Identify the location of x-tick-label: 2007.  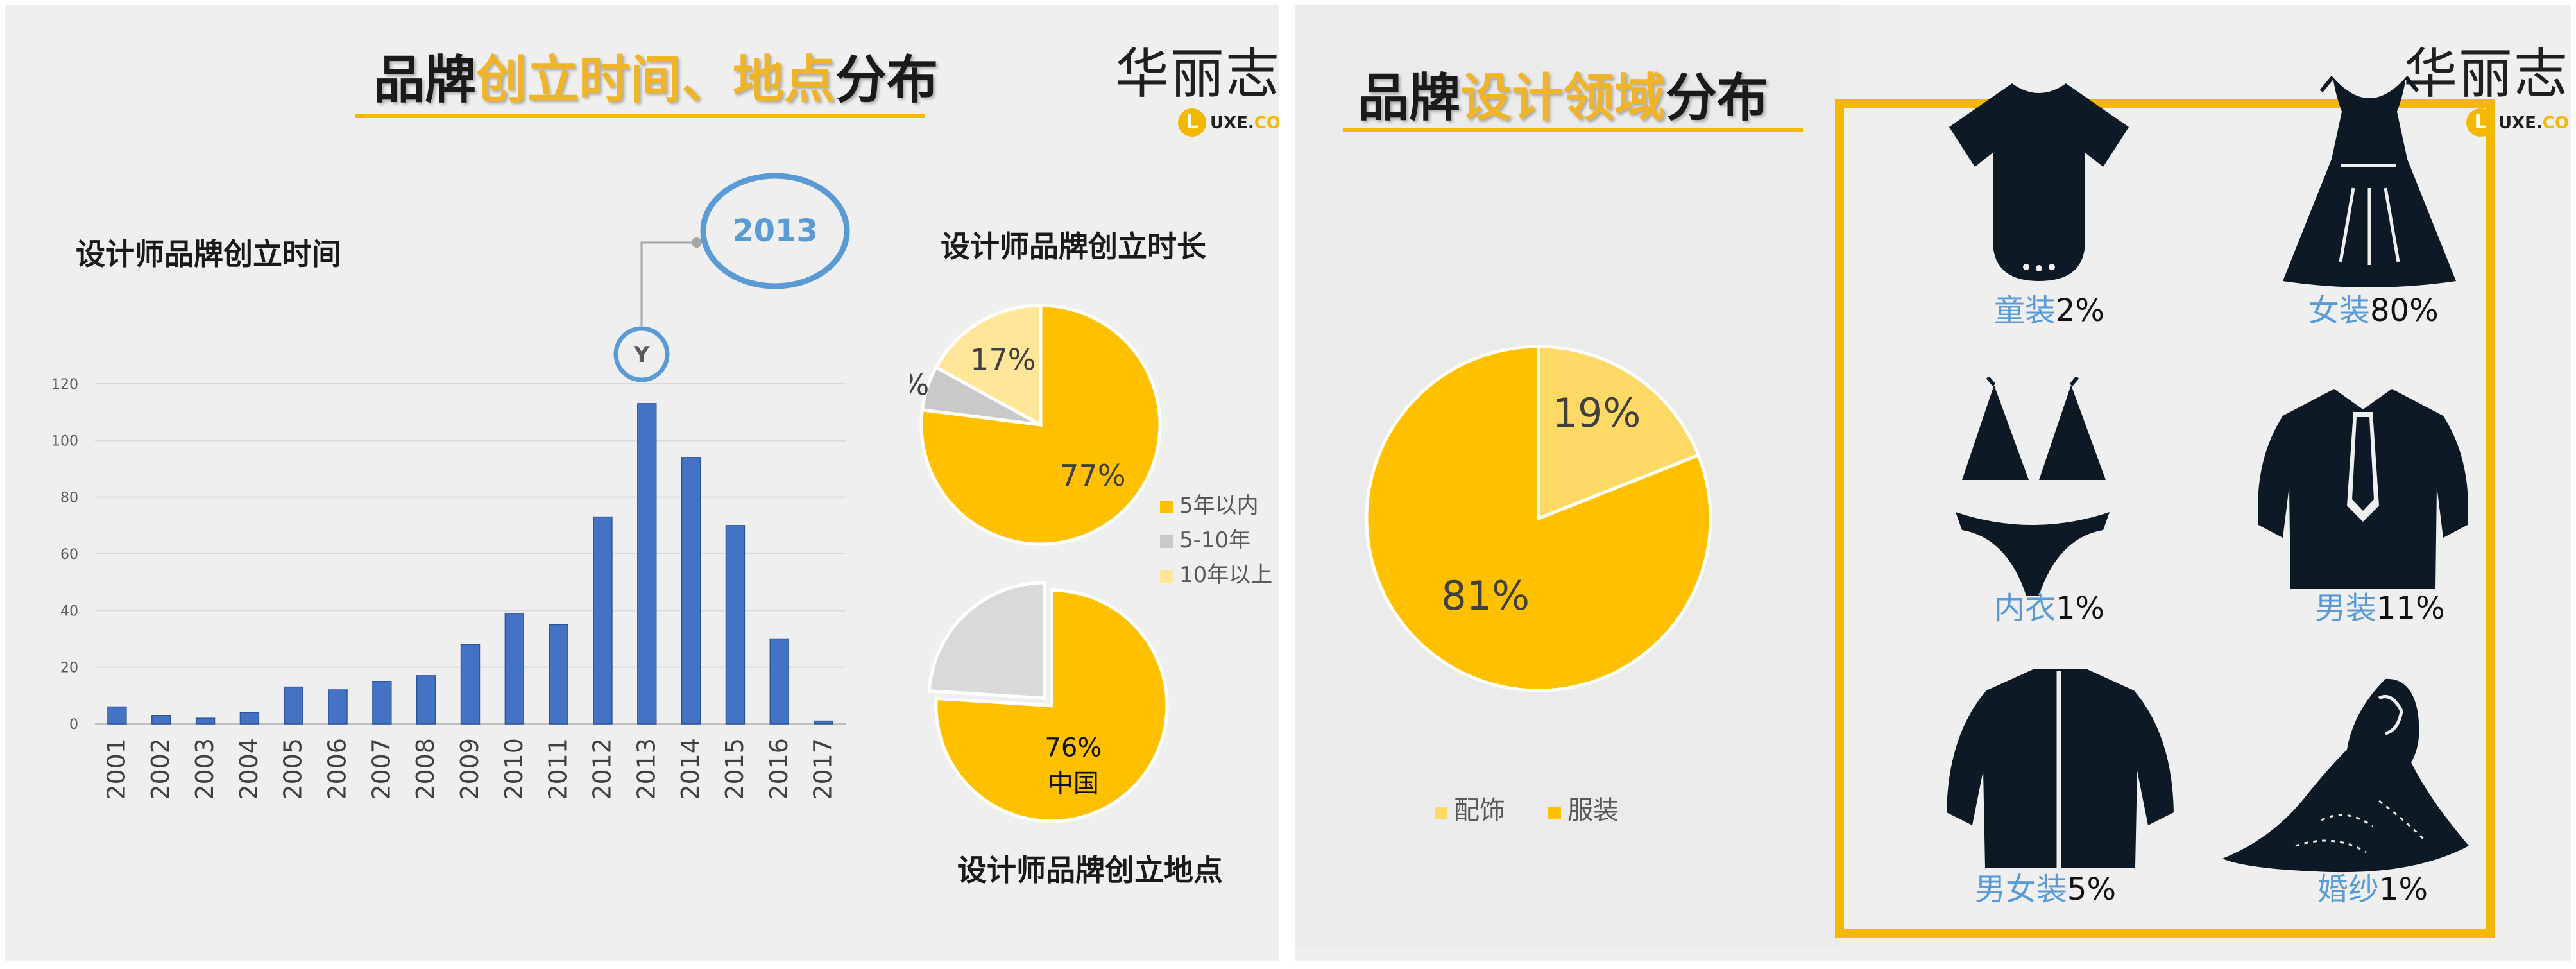
(381, 769).